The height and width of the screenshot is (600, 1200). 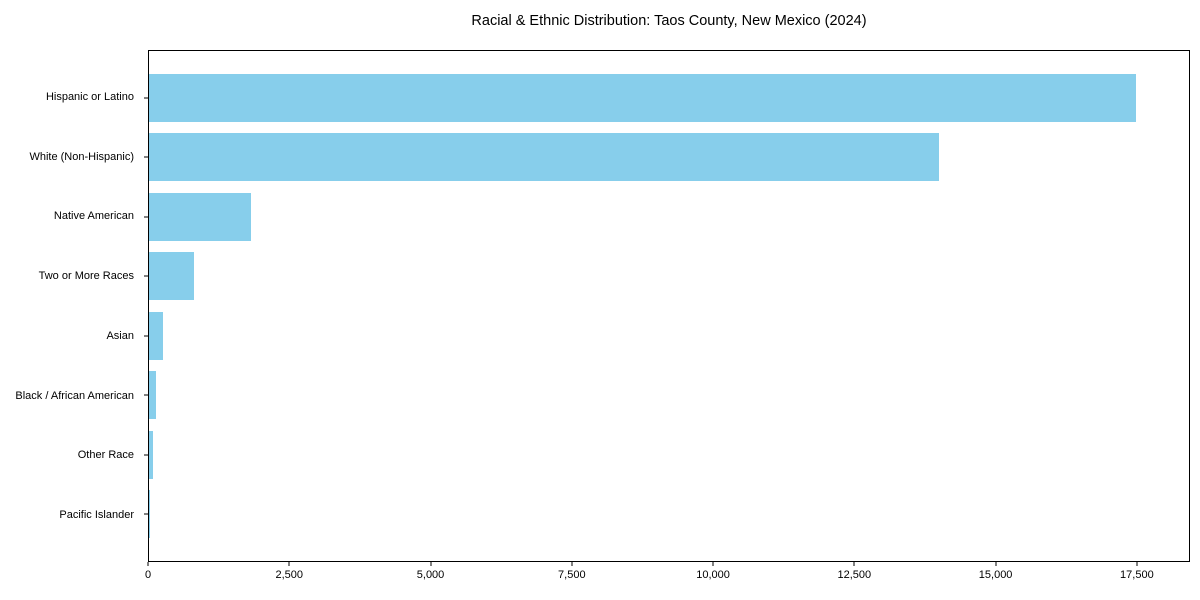 What do you see at coordinates (713, 575) in the screenshot?
I see `x-tick-label: 10,000` at bounding box center [713, 575].